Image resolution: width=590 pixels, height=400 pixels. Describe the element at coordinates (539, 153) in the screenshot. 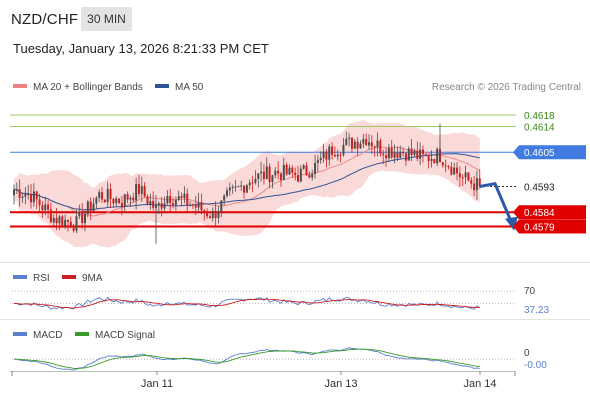

I see `level-label-pivot-2: 0.4605` at that location.